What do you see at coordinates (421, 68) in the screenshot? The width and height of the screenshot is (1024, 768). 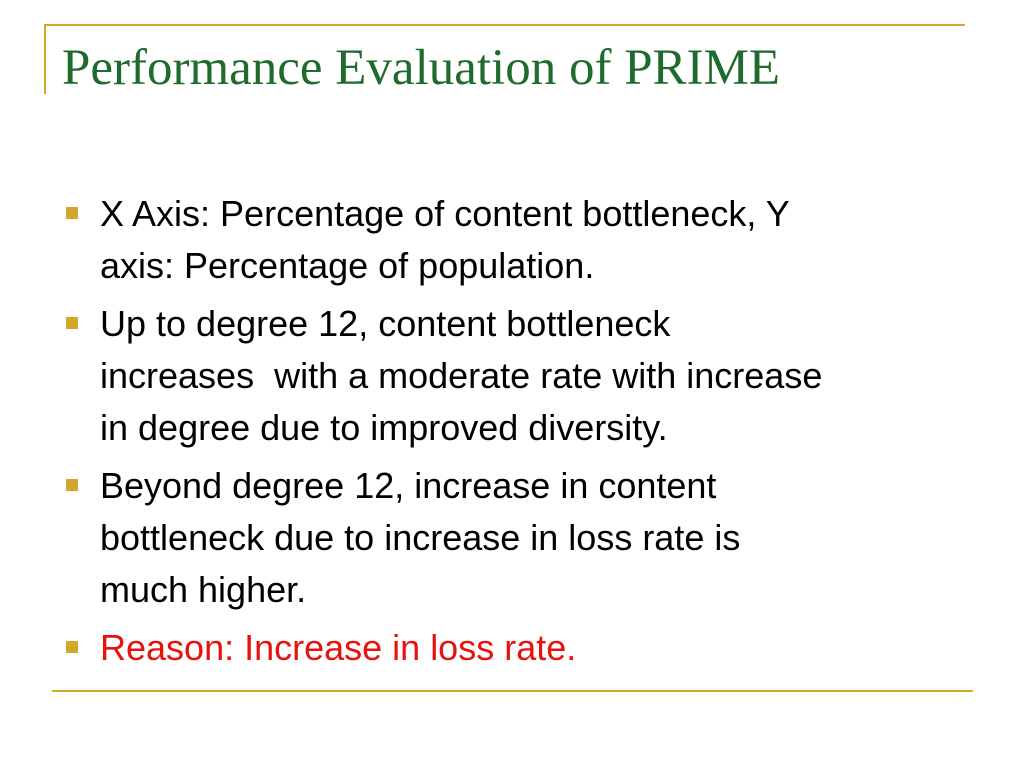 I see `slide-title: Performance Evaluation of PRIME` at bounding box center [421, 68].